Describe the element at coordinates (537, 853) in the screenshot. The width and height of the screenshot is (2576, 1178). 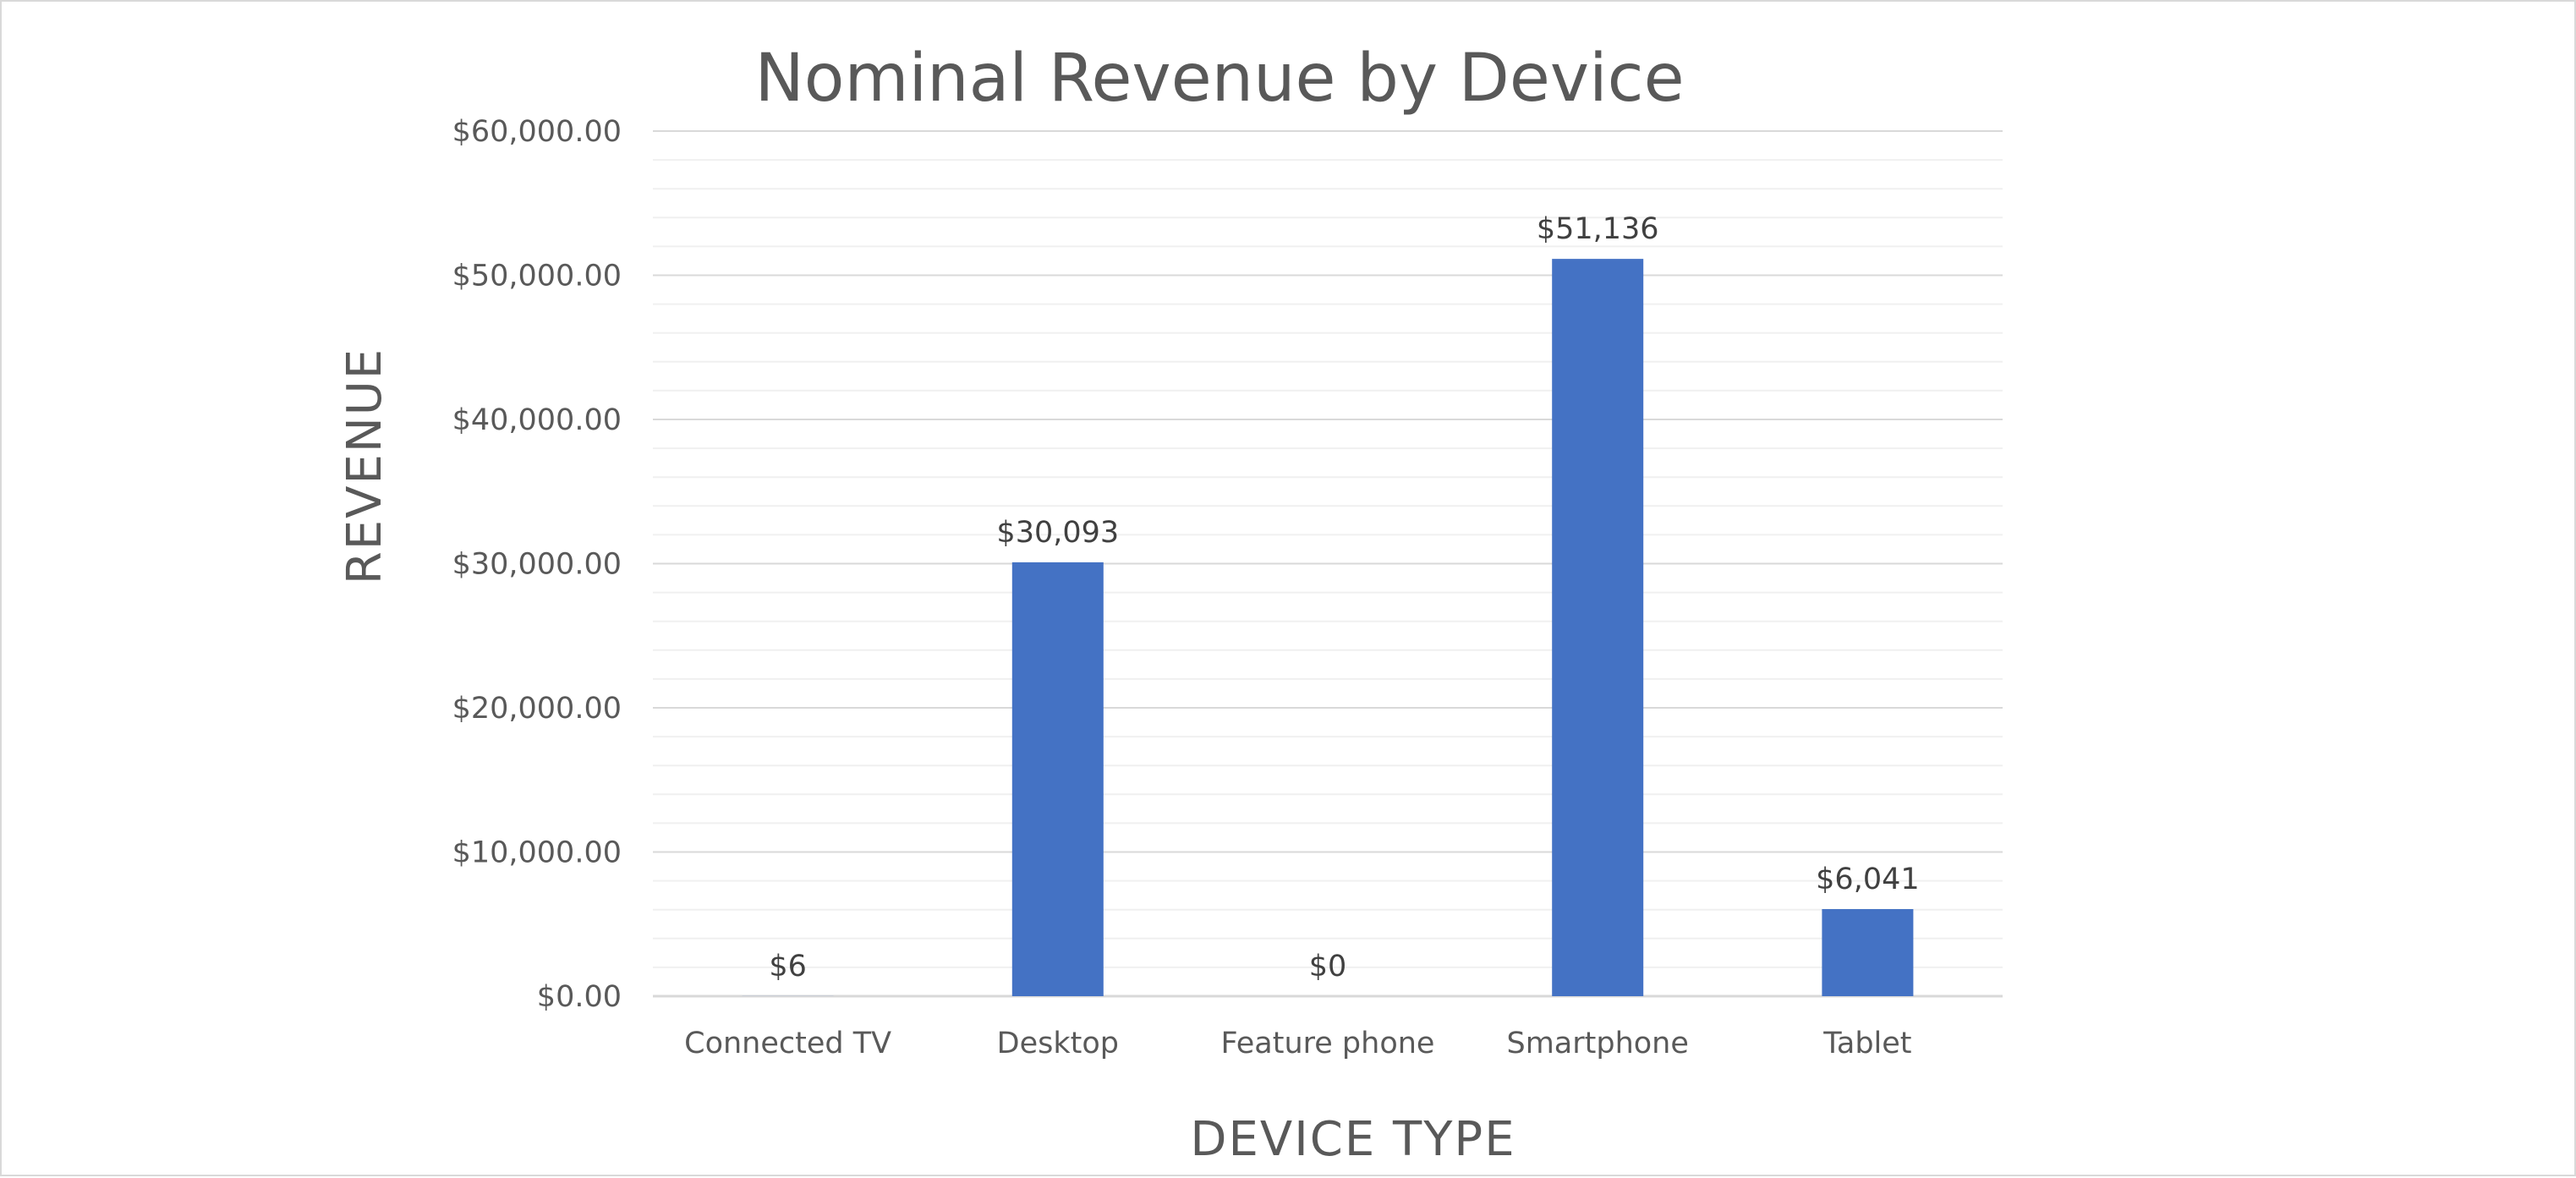
I see `y-tick-label: $10,000.00` at that location.